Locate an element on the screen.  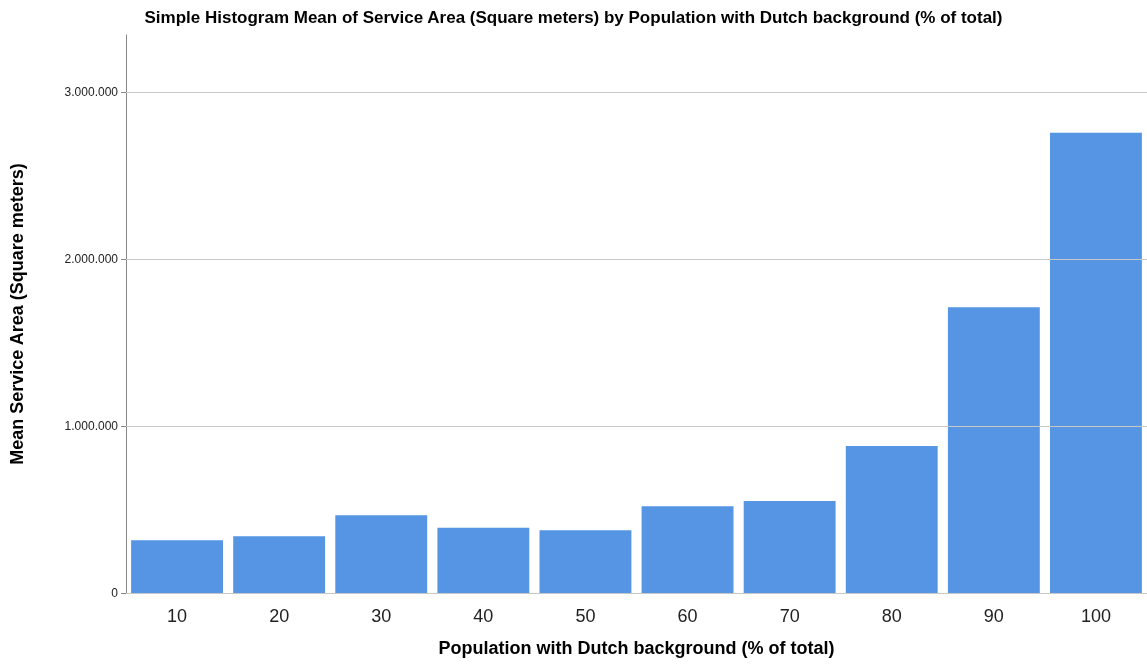
x-tick-label: 40 is located at coordinates (483, 616).